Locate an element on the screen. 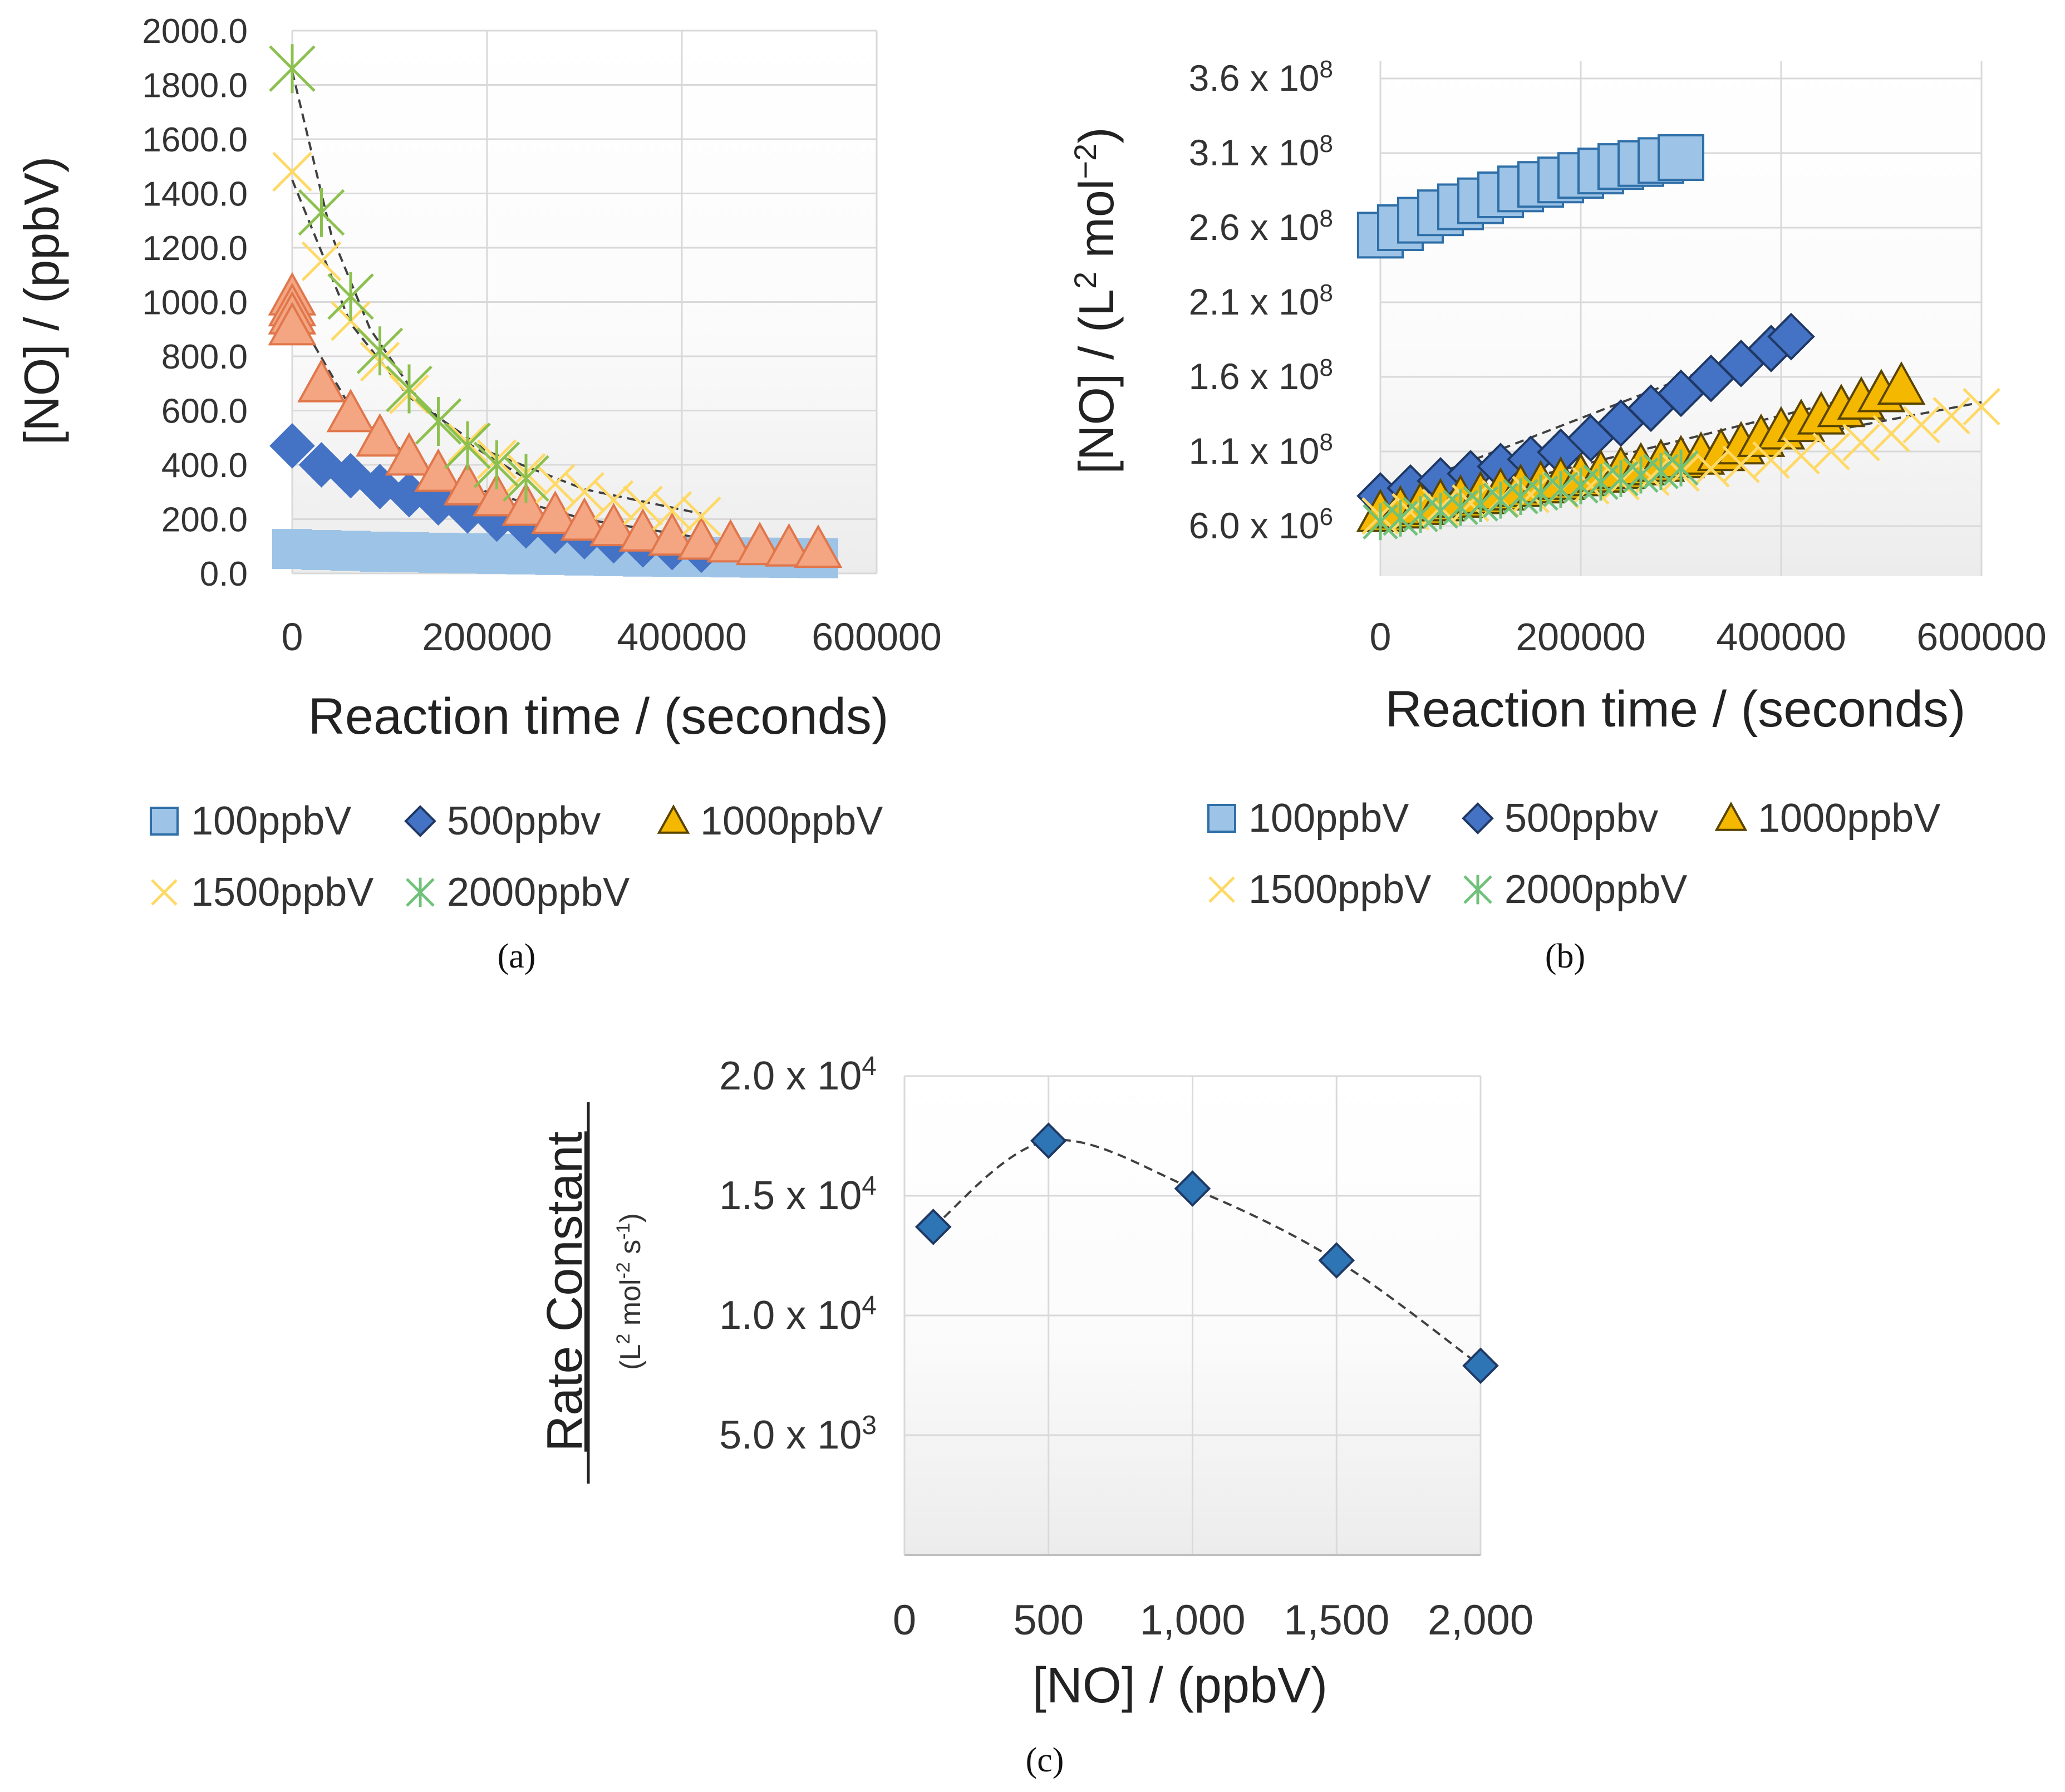 Image resolution: width=2065 pixels, height=1792 pixels. chart-c-x-axis-label: [NO] / (ppbV) is located at coordinates (1180, 1686).